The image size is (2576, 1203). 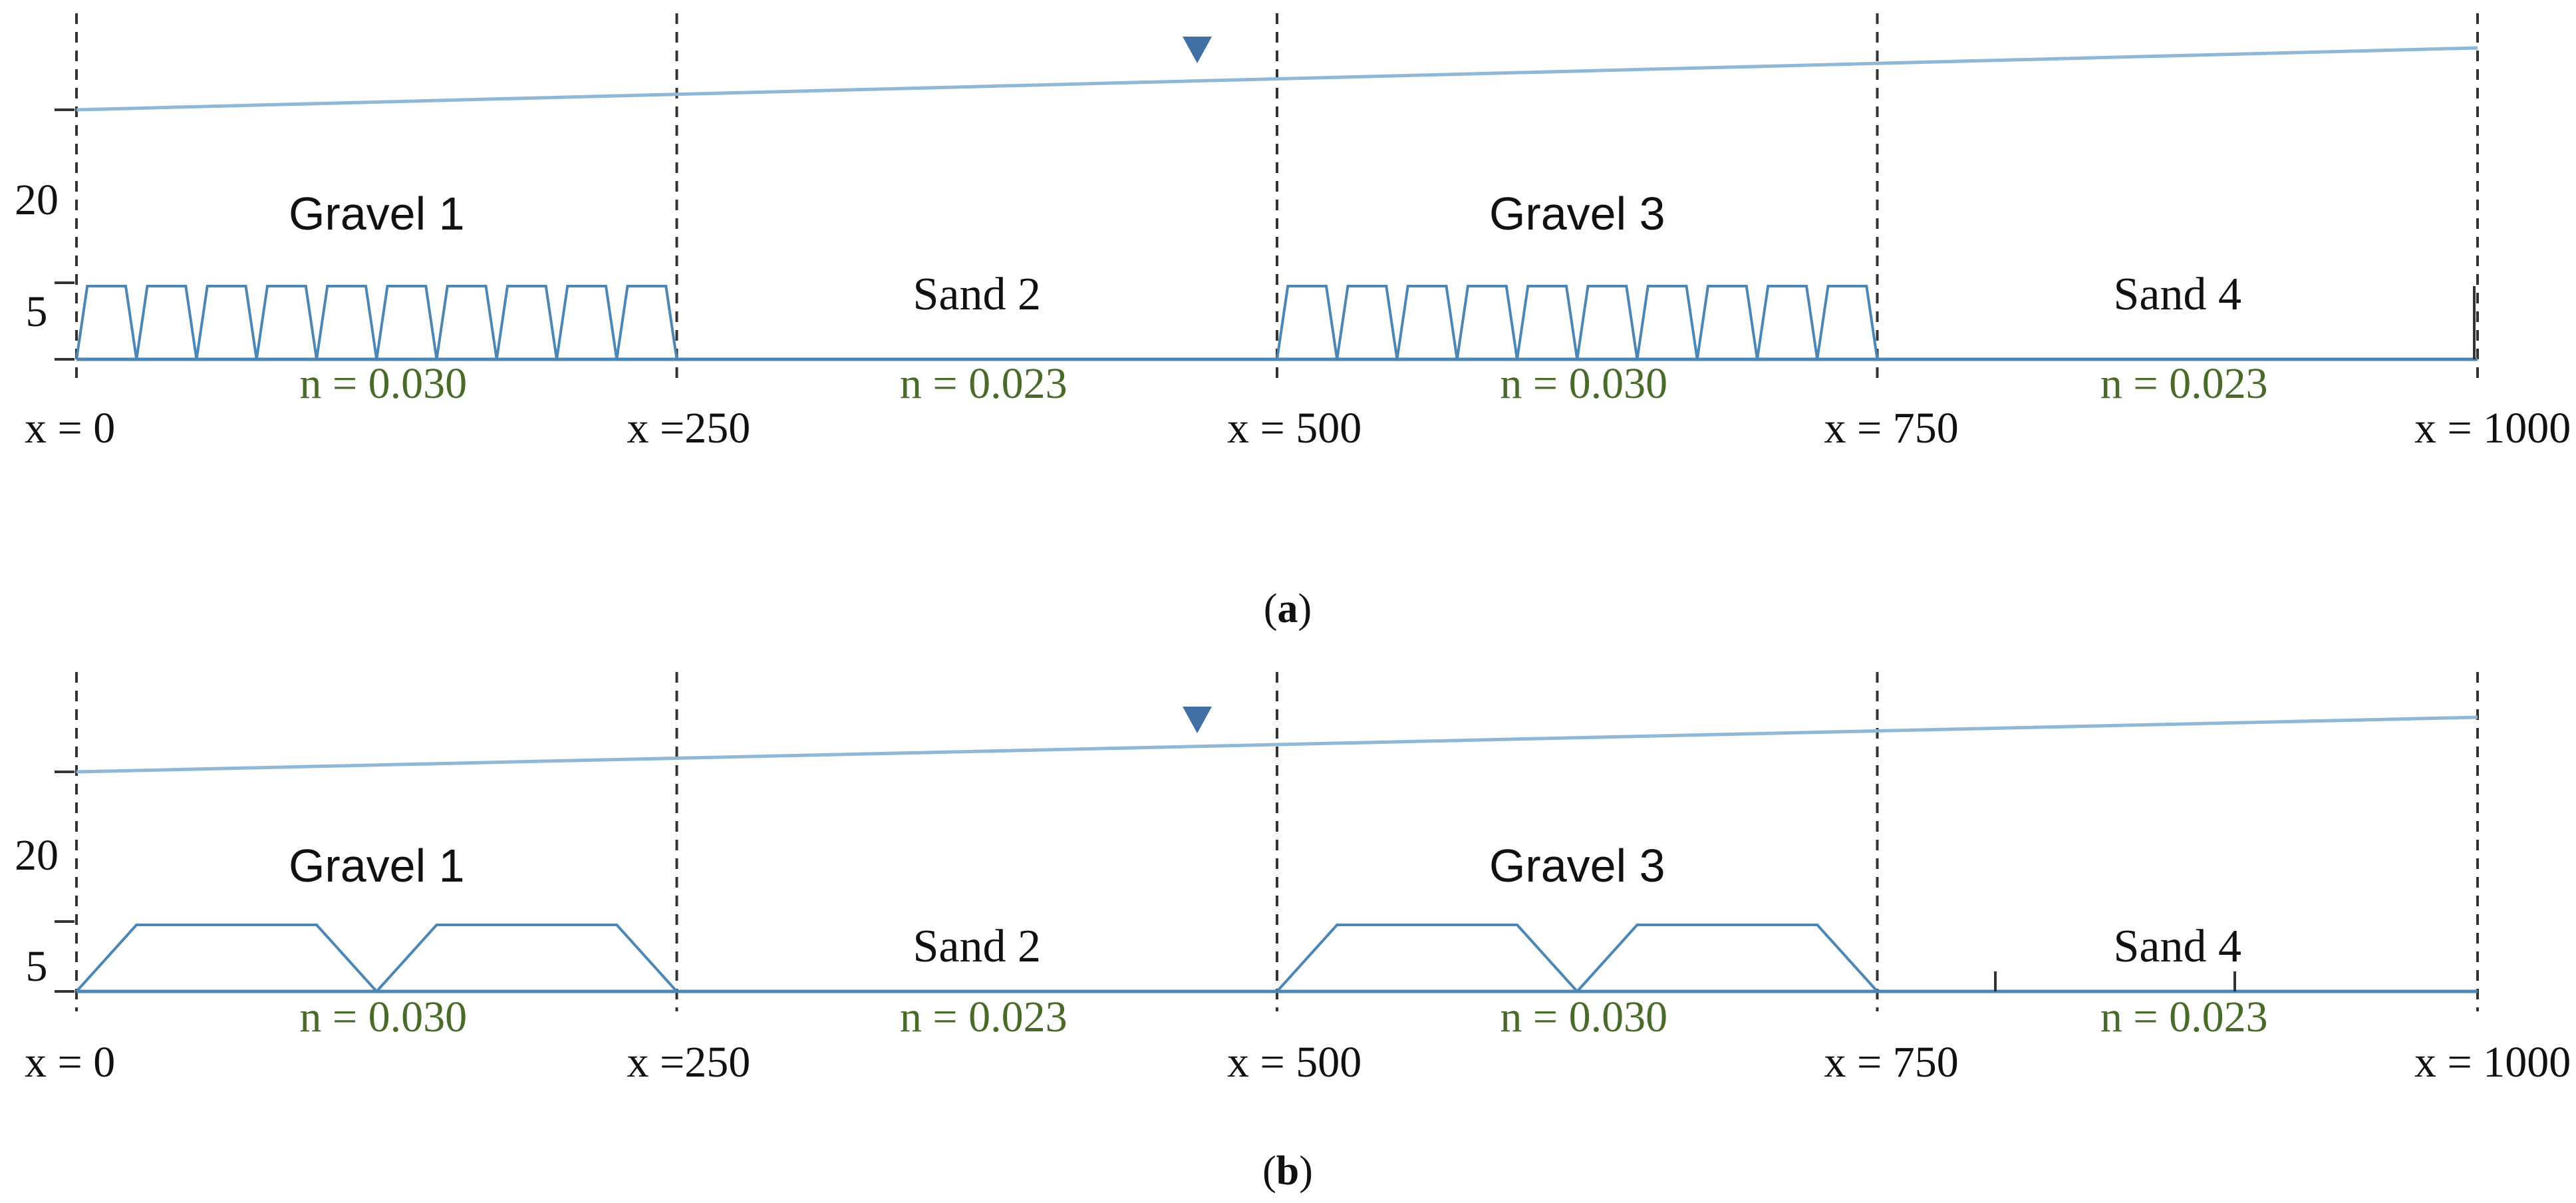 I want to click on panel-caption: (b), so click(x=1287, y=1171).